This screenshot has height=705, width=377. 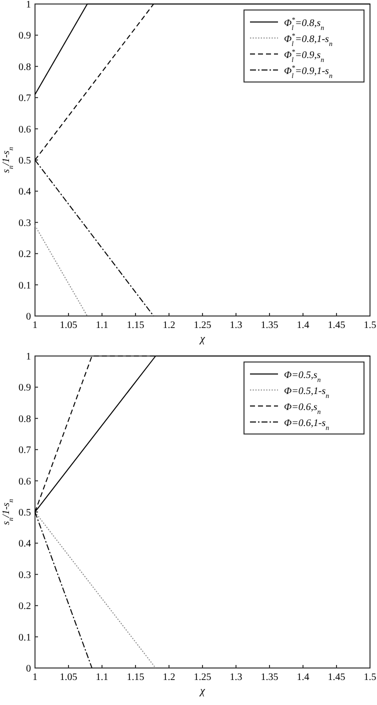 What do you see at coordinates (307, 425) in the screenshot?
I see `legend-label: Φ=0.6,1-s$_{n}$` at bounding box center [307, 425].